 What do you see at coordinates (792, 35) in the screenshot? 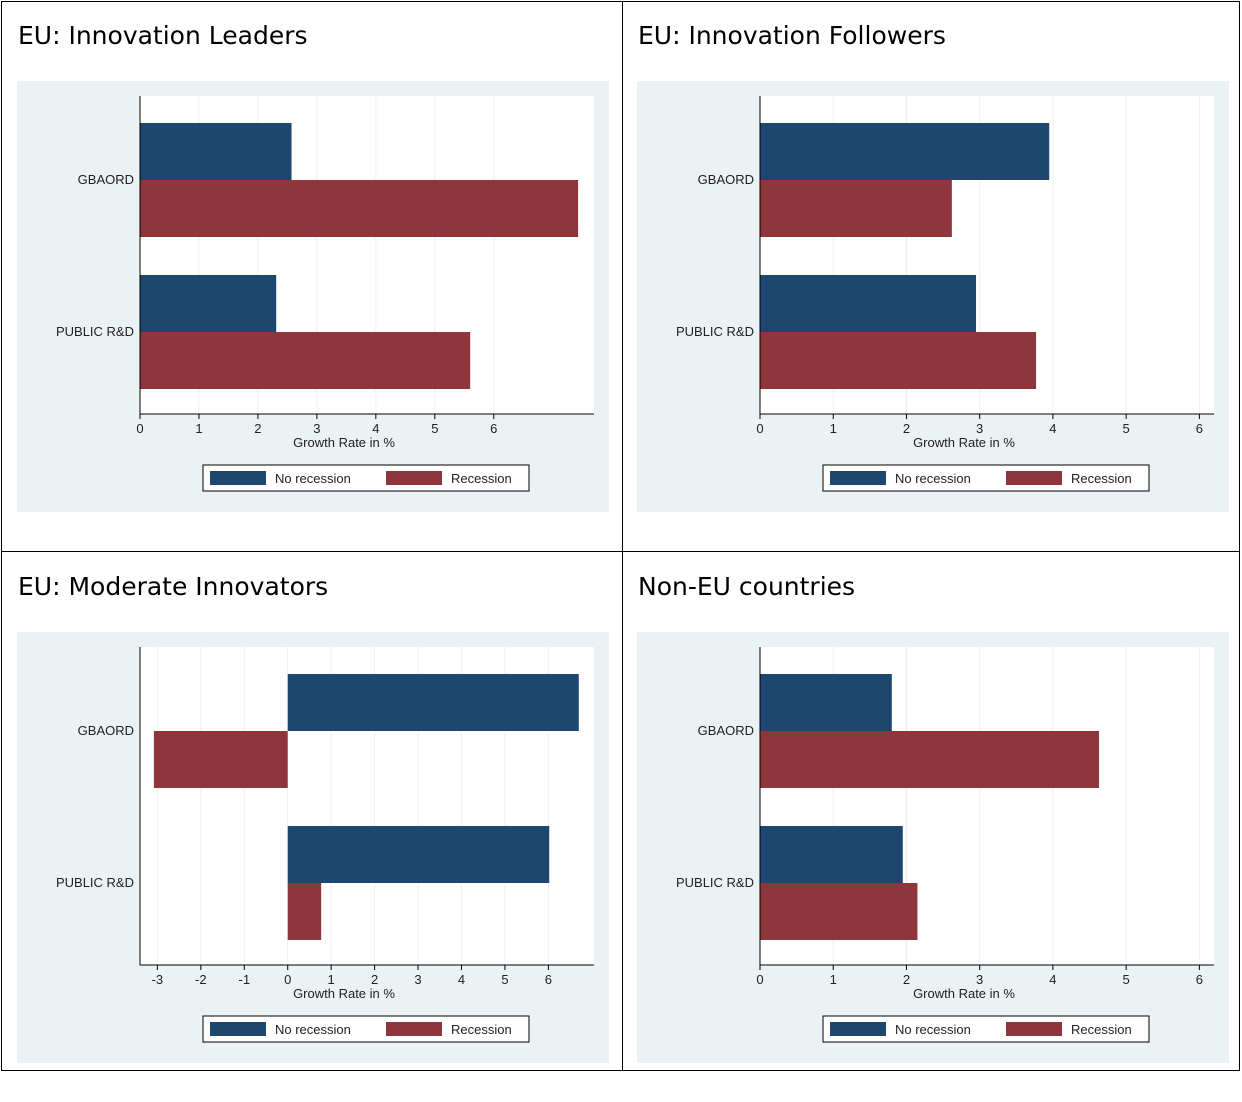
I see `panel-title: EU: Innovation Followers` at bounding box center [792, 35].